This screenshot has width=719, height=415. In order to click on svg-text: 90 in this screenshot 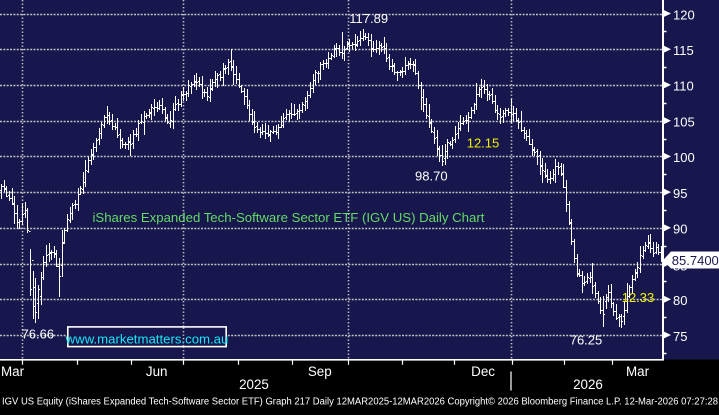, I will do `click(680, 229)`.